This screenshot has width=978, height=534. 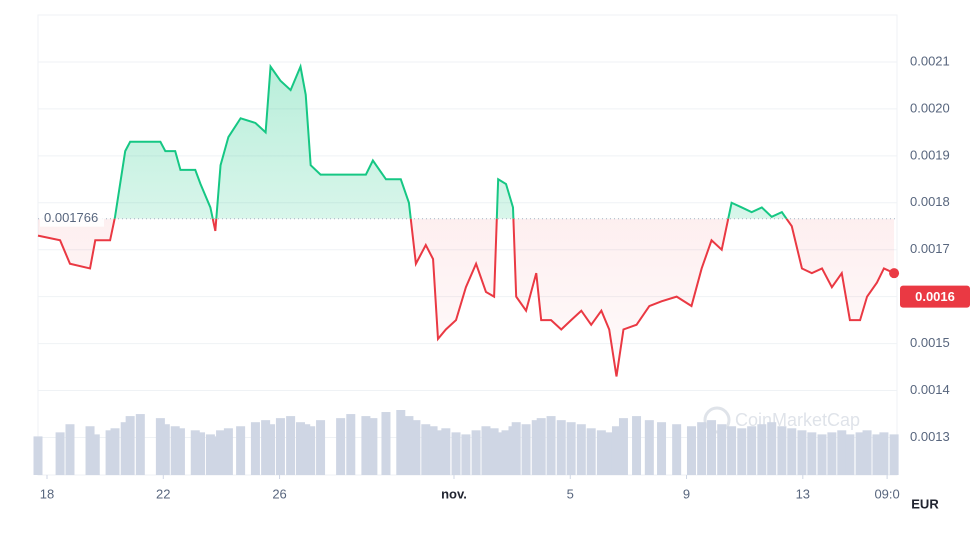 What do you see at coordinates (930, 248) in the screenshot?
I see `y-tick-label: 0.0017` at bounding box center [930, 248].